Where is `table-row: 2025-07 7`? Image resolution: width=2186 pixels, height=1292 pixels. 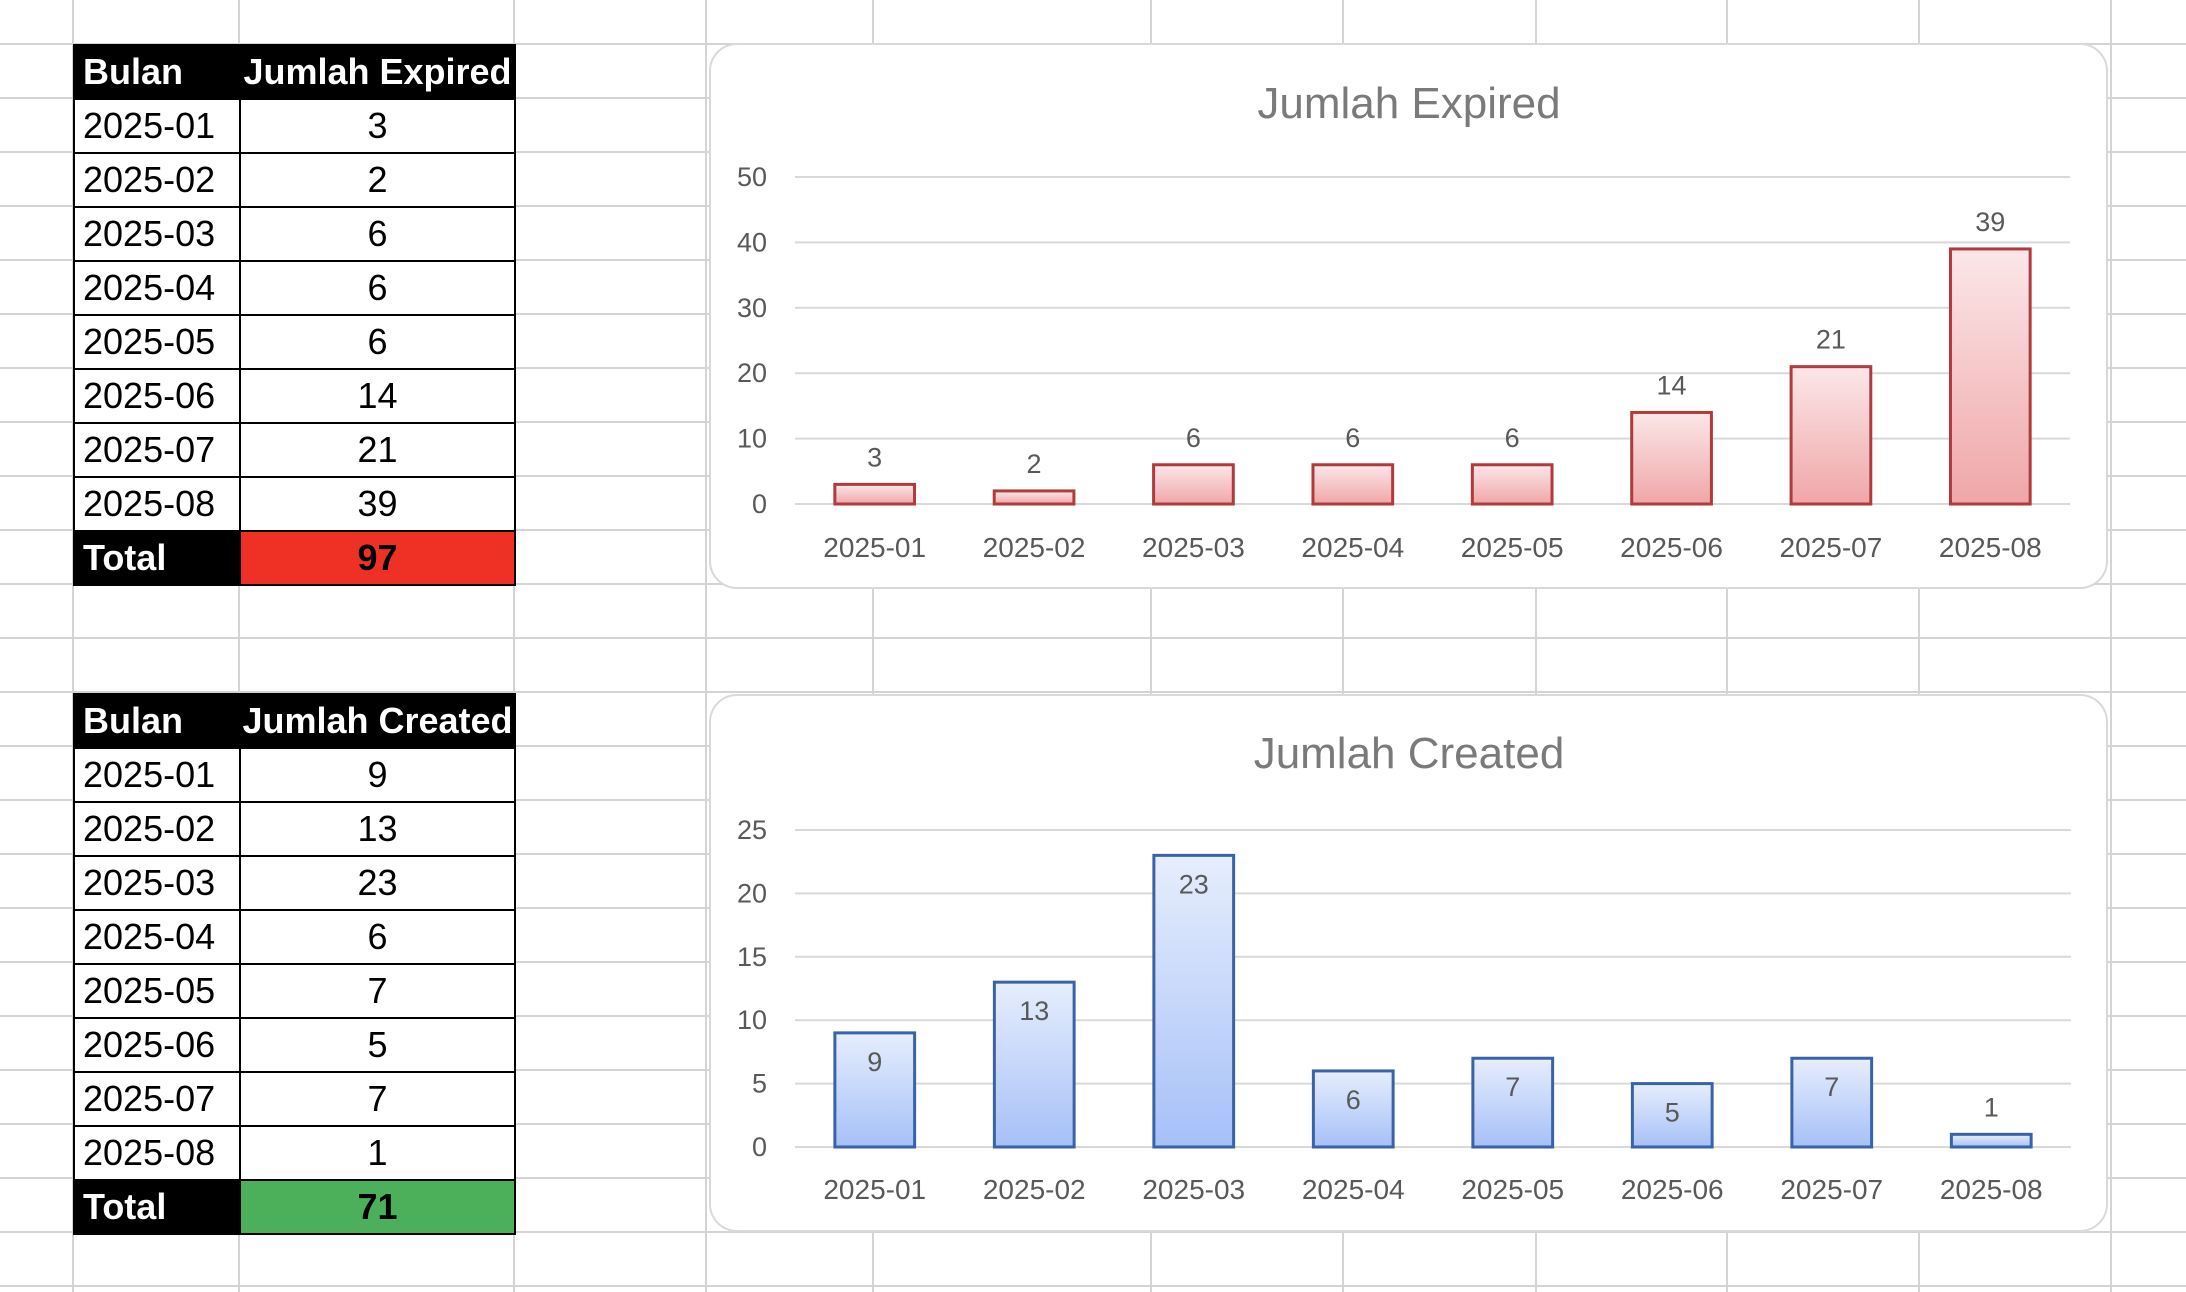 table-row: 2025-07 7 is located at coordinates (294, 1099).